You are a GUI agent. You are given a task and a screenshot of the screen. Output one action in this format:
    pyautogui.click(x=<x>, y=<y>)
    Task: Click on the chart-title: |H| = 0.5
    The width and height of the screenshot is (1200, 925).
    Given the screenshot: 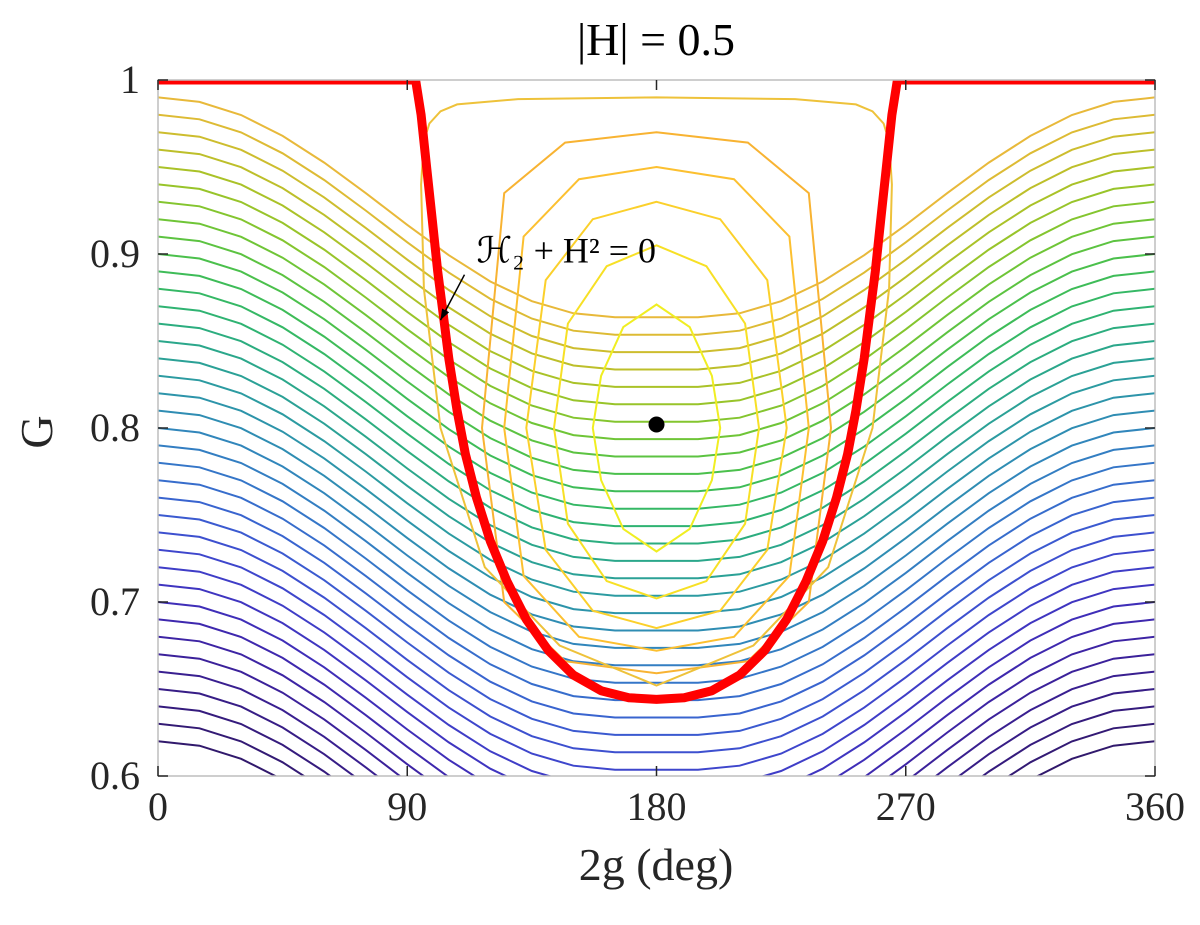 What is the action you would take?
    pyautogui.click(x=656, y=39)
    